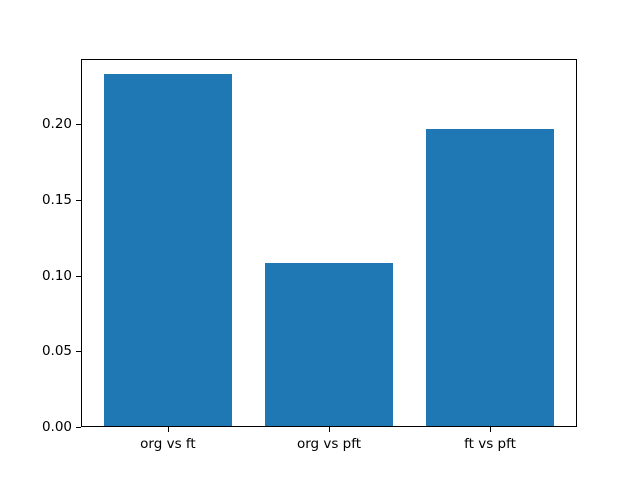 The height and width of the screenshot is (480, 640). I want to click on y-axis-tick-label: 0.00, so click(56, 427).